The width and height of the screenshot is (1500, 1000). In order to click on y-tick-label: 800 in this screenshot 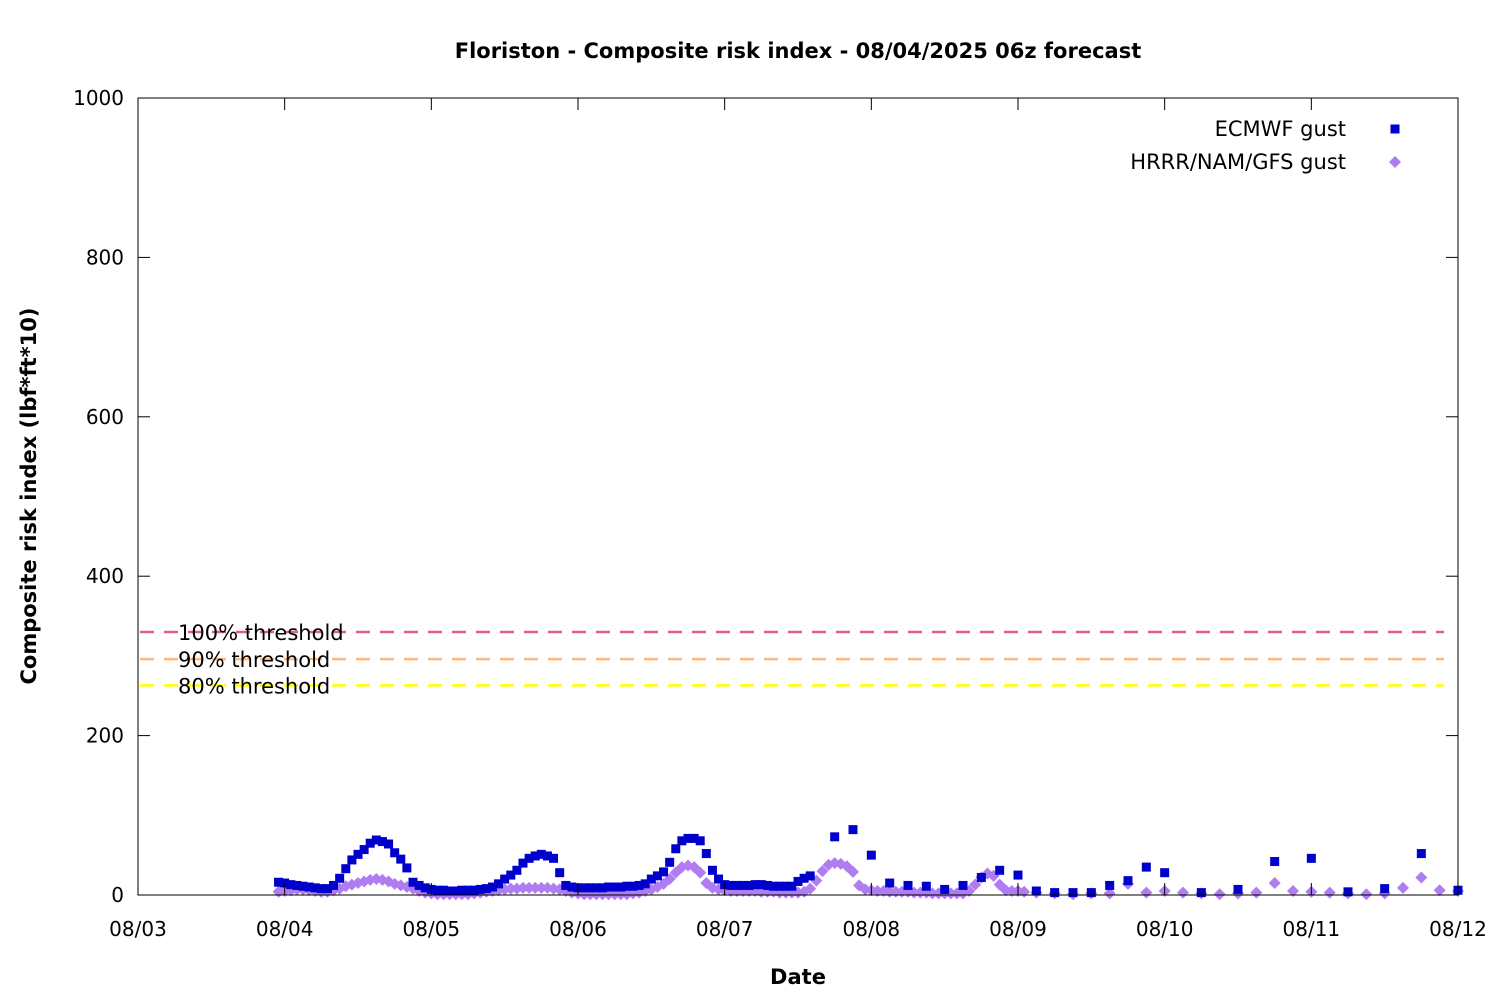, I will do `click(105, 257)`.